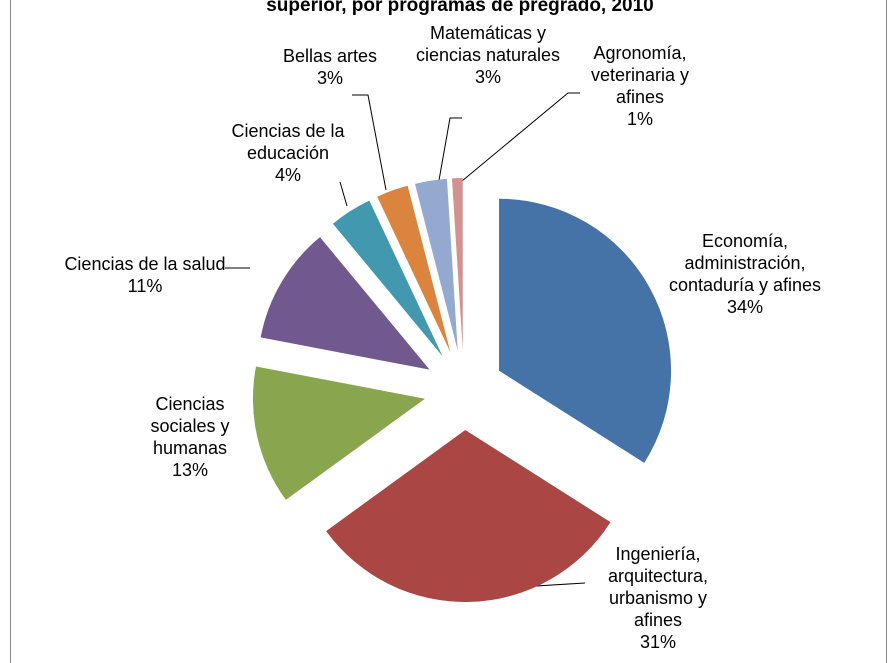 The height and width of the screenshot is (663, 888). What do you see at coordinates (330, 56) in the screenshot?
I see `category-label: Bellas artes` at bounding box center [330, 56].